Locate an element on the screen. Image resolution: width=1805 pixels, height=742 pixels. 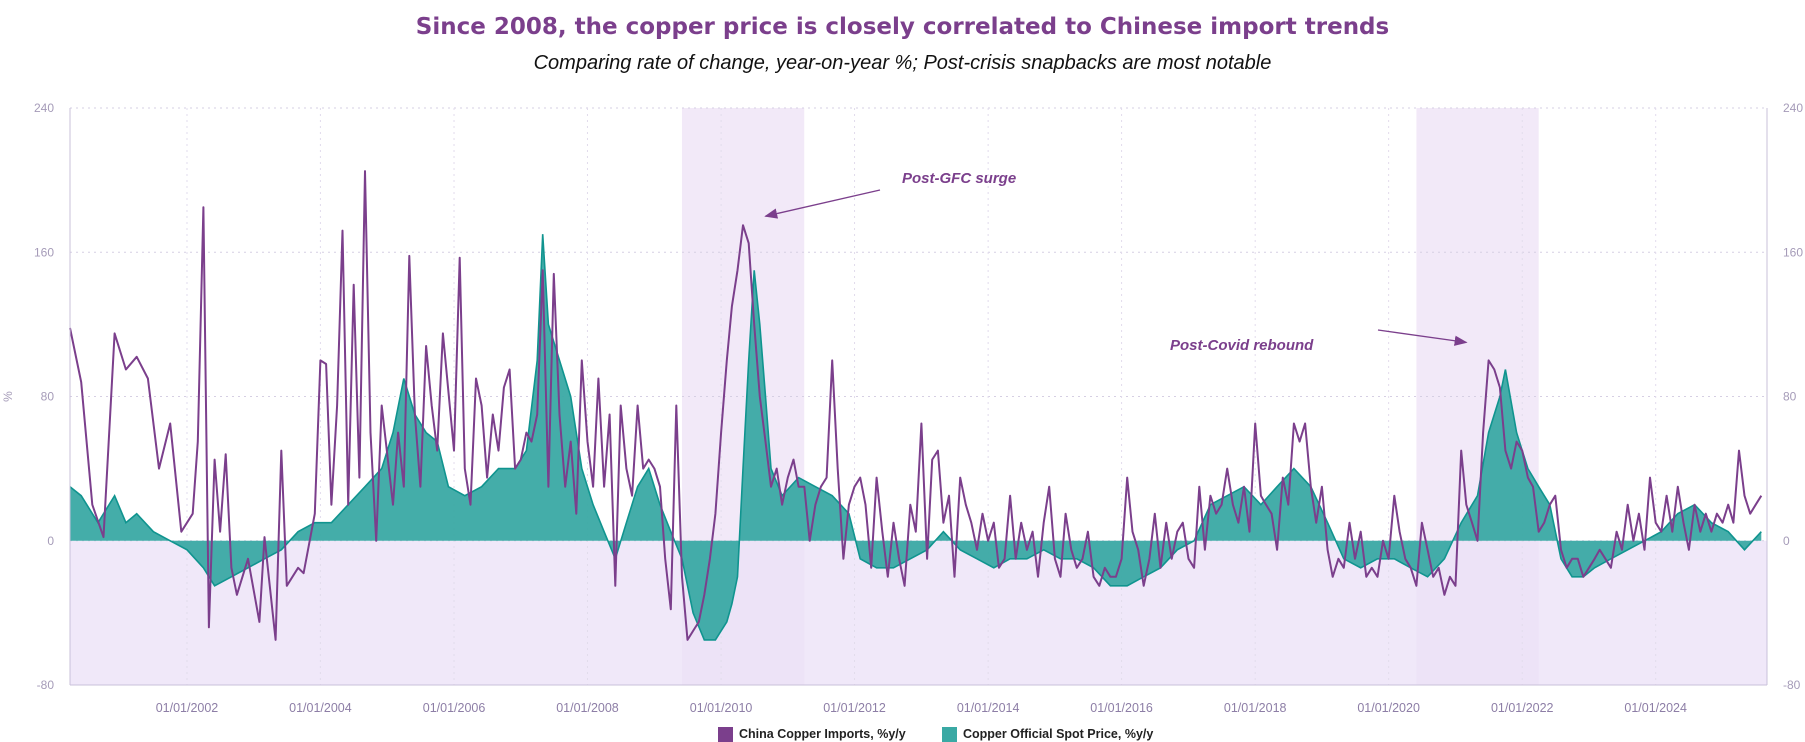
x-tick-label-2: 01/01/2006 is located at coordinates (454, 708).